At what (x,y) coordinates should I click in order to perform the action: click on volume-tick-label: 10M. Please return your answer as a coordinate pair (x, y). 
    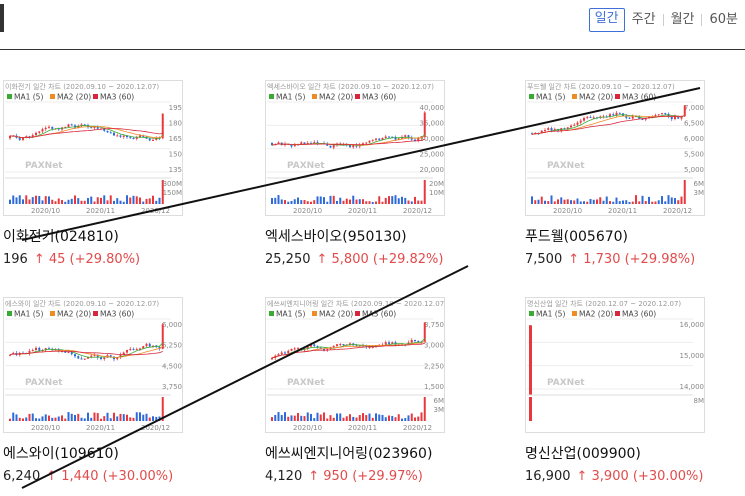
    Looking at the image, I should click on (436, 193).